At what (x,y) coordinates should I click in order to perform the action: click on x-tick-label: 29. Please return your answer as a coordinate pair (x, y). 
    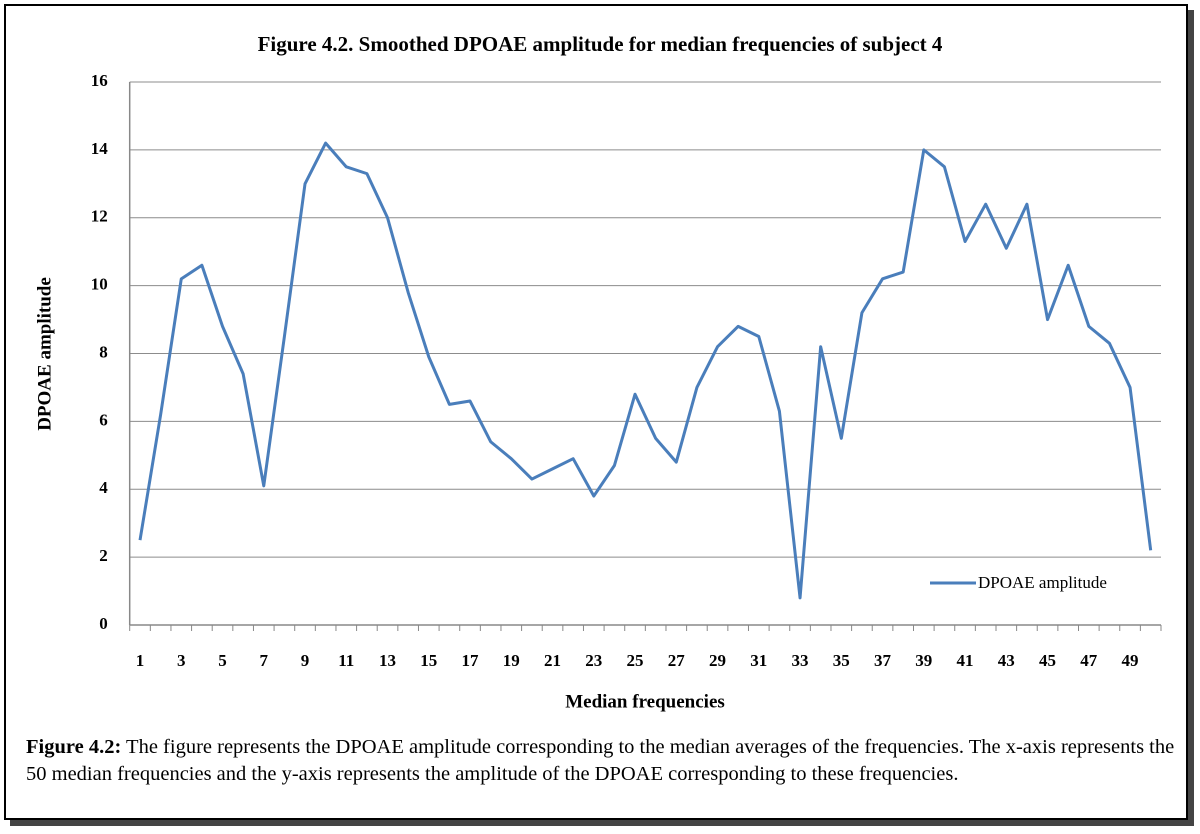
    Looking at the image, I should click on (717, 660).